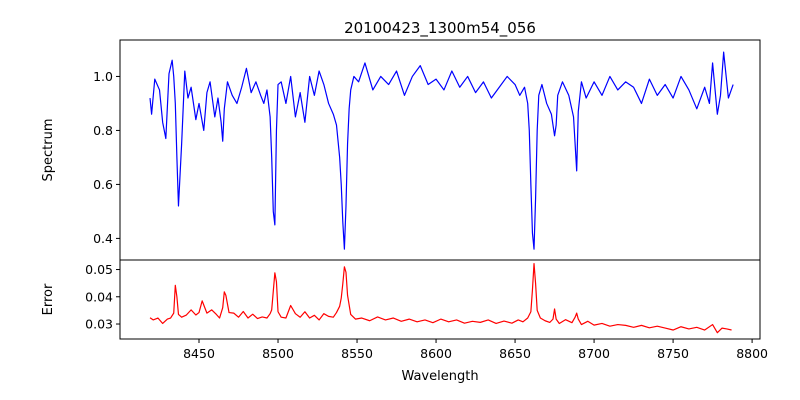 The height and width of the screenshot is (400, 800). Describe the element at coordinates (99, 296) in the screenshot. I see `y-tick-label: 0.04` at that location.